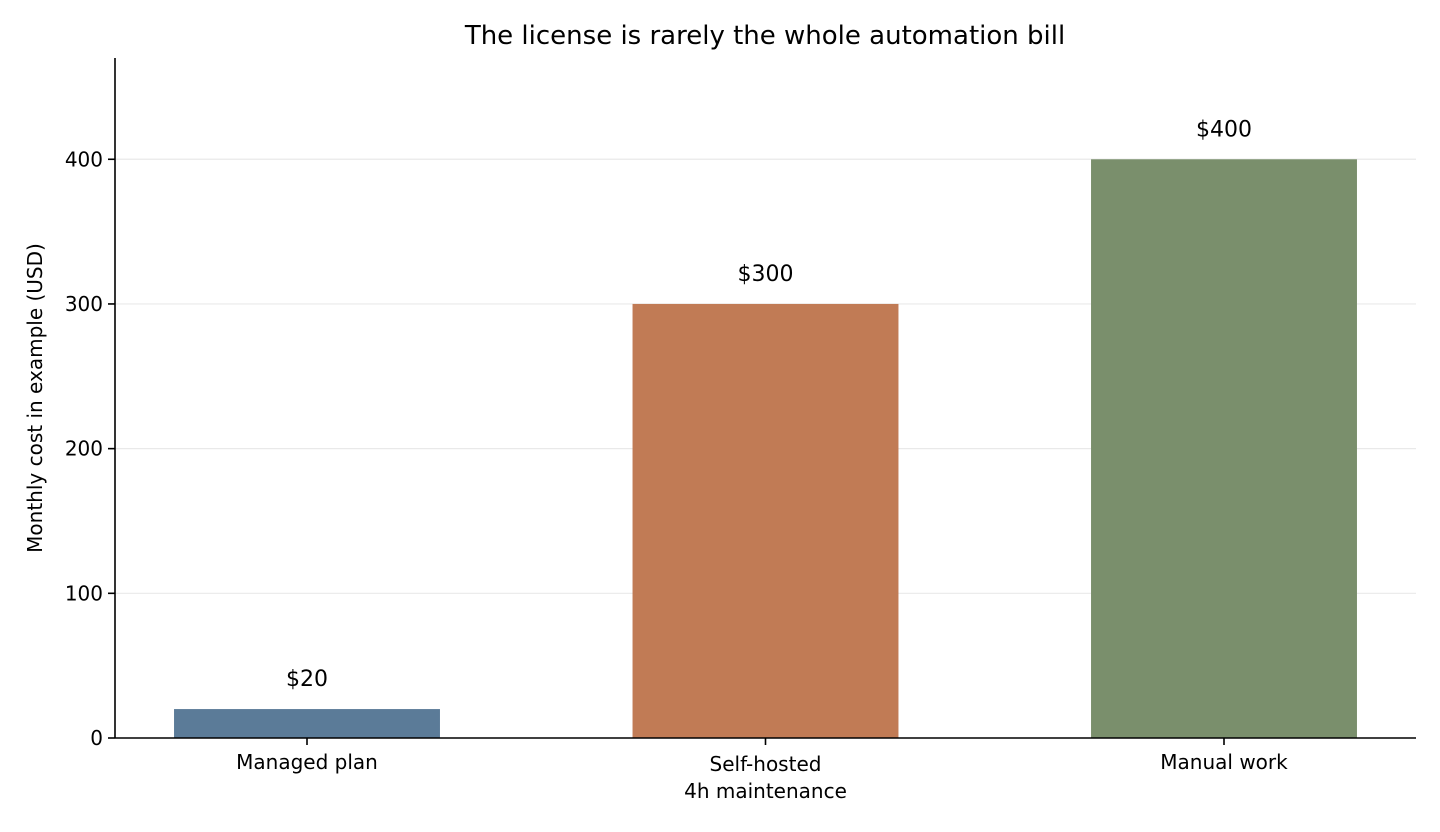 The width and height of the screenshot is (1440, 832). I want to click on y-tick-label: 0, so click(96, 738).